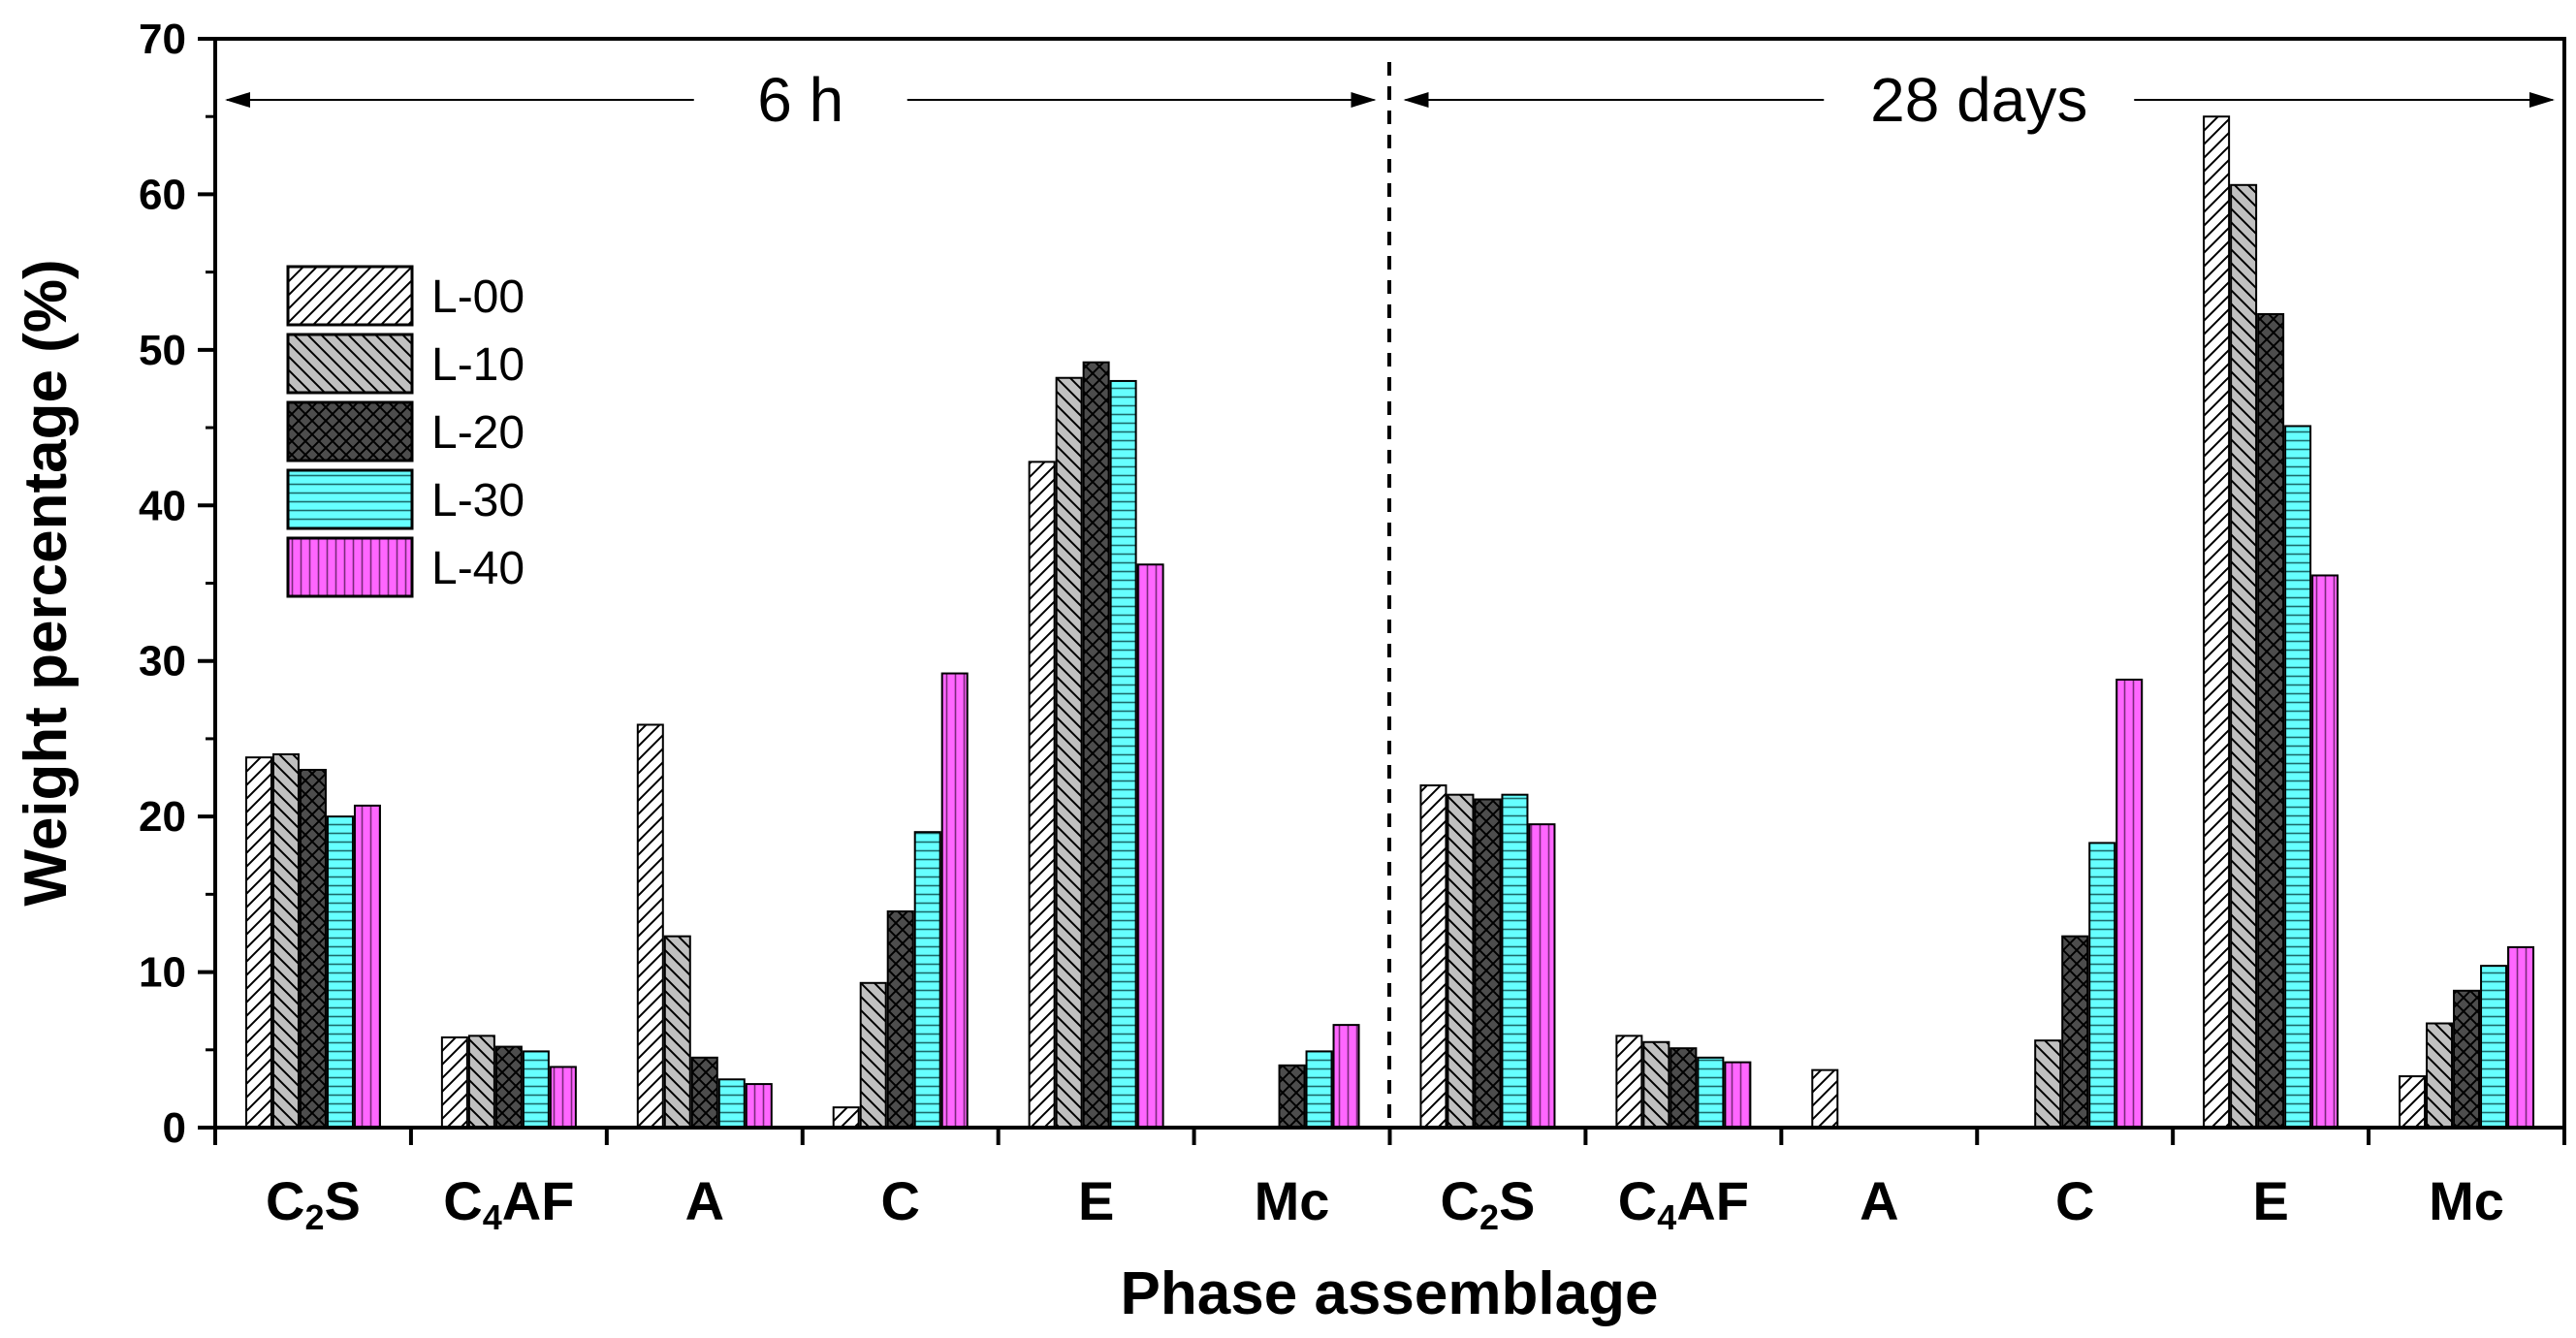 The width and height of the screenshot is (2576, 1338). I want to click on y-ticks: 0 10 20 30 40 50 60 70, so click(177, 584).